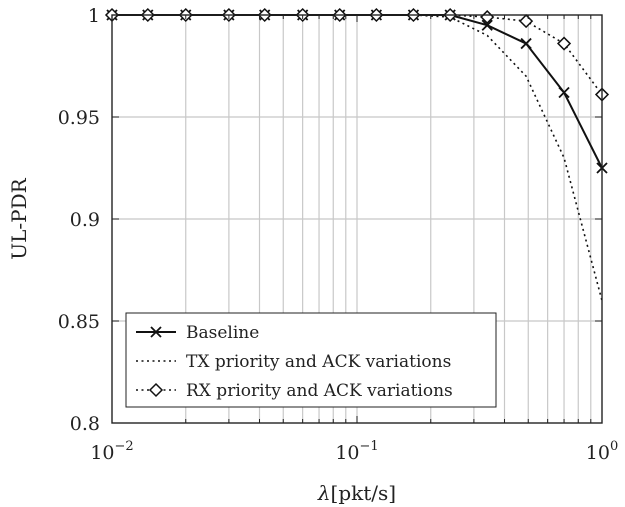 This screenshot has height=507, width=625. I want to click on y-tick-label: 0.95, so click(79, 118).